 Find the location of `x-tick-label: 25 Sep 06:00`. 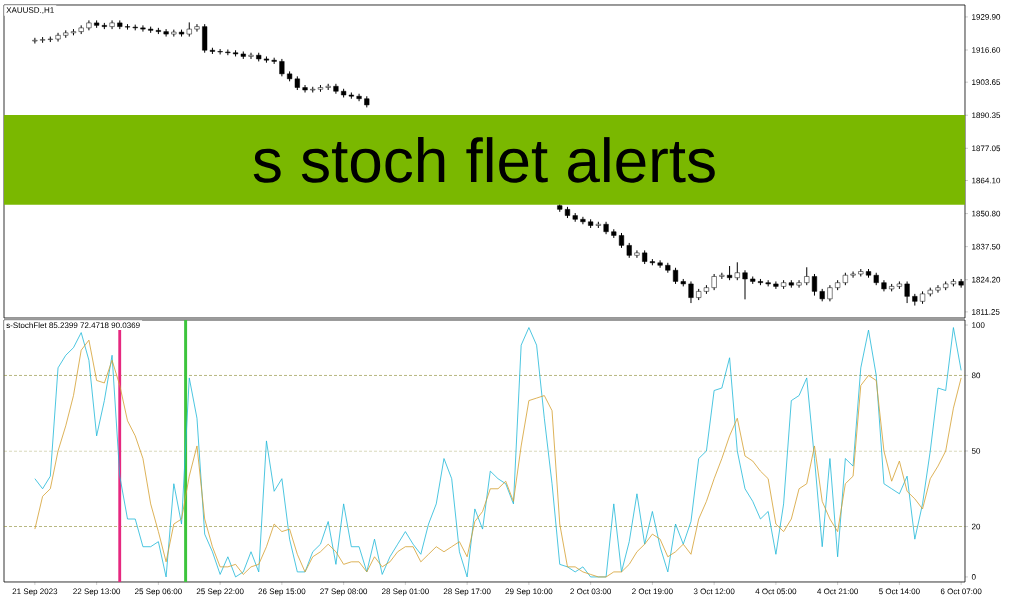

x-tick-label: 25 Sep 06:00 is located at coordinates (158, 592).